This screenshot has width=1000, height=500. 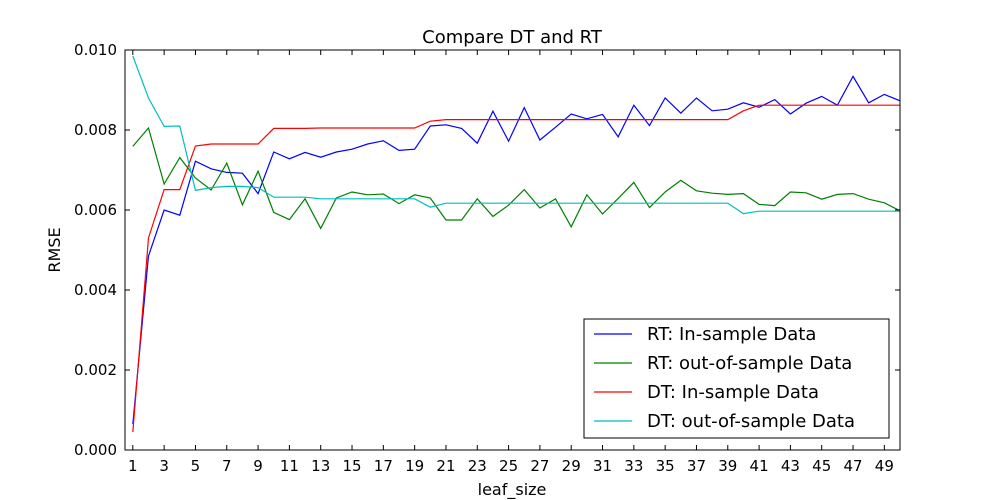 I want to click on legend-box, so click(x=736, y=378).